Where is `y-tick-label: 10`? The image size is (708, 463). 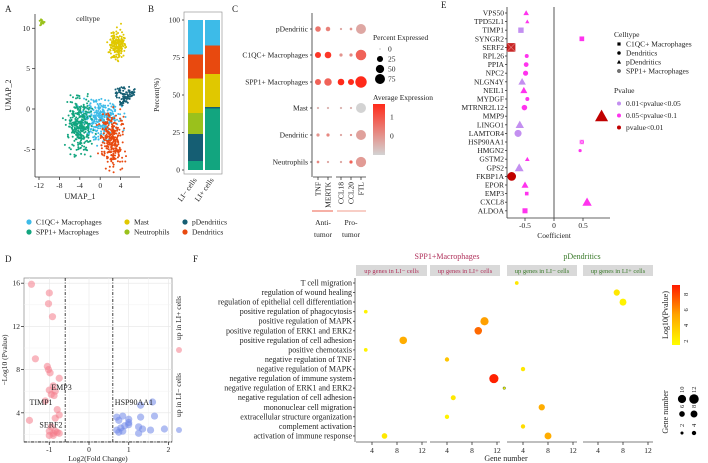 y-tick-label: 10 is located at coordinates (27, 28).